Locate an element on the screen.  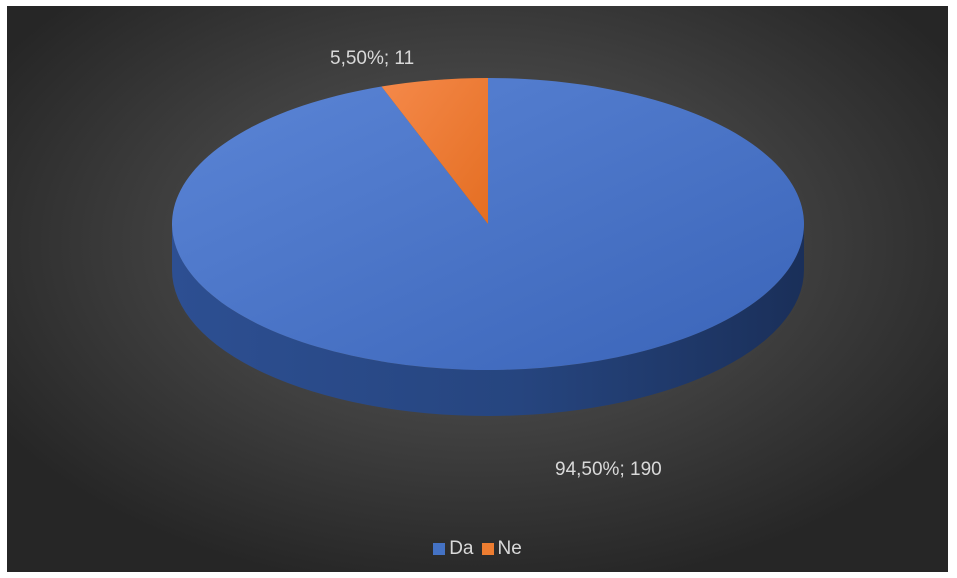
legend-entry-ne: Ne is located at coordinates (501, 549).